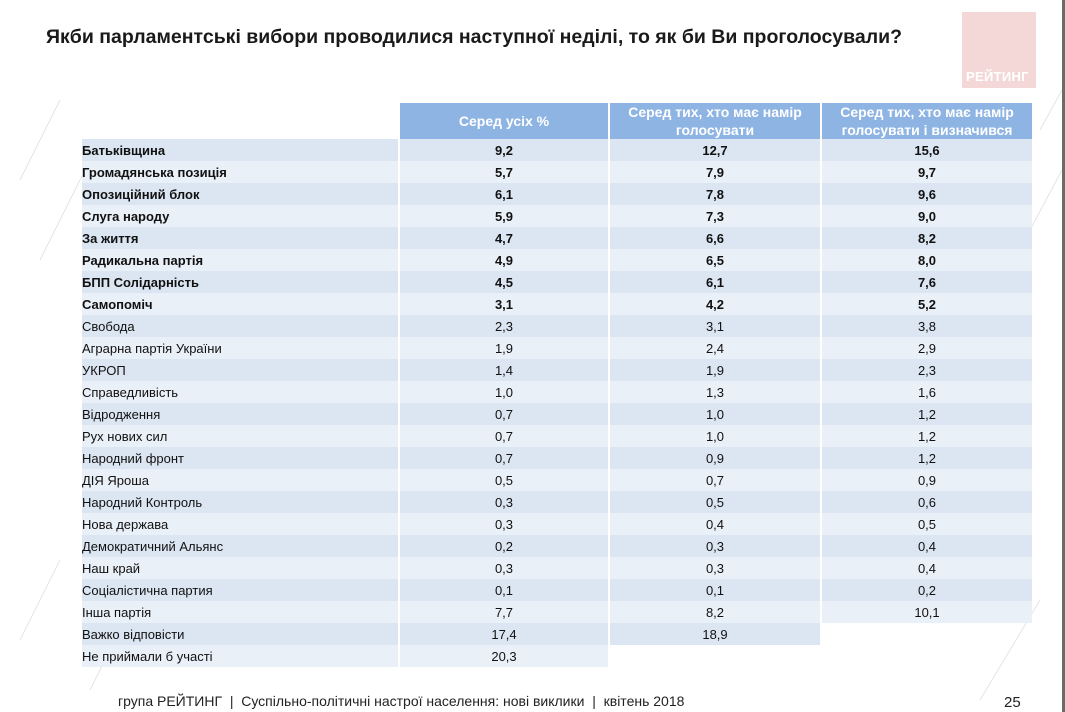 The width and height of the screenshot is (1065, 712). What do you see at coordinates (503, 590) in the screenshot?
I see `value-all-cell: 0,1` at bounding box center [503, 590].